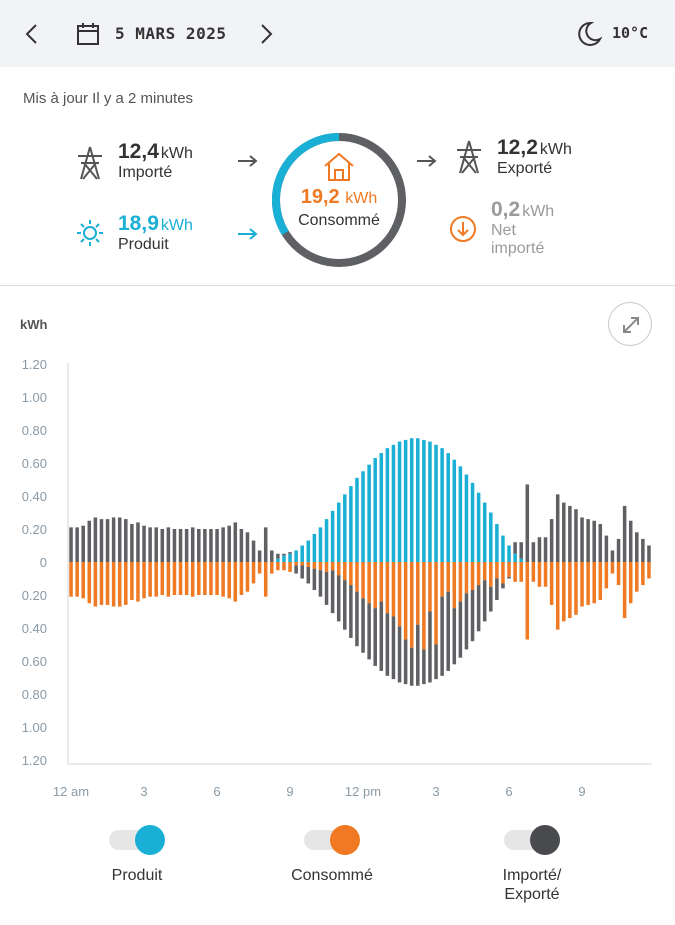 The height and width of the screenshot is (925, 675). I want to click on sun-icon, so click(90, 233).